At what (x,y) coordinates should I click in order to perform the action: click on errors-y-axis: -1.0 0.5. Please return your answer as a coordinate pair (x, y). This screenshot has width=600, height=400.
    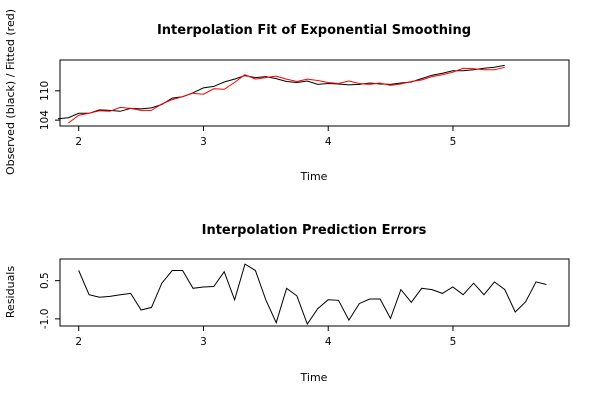
    Looking at the image, I should click on (49, 300).